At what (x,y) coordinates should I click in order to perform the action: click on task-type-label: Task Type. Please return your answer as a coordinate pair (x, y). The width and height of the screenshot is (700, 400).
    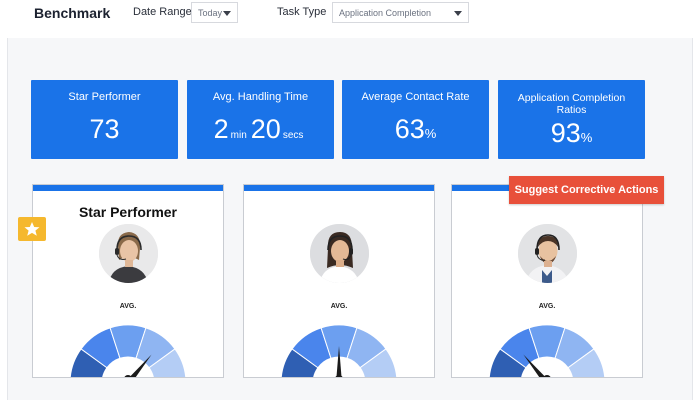
    Looking at the image, I should click on (302, 12).